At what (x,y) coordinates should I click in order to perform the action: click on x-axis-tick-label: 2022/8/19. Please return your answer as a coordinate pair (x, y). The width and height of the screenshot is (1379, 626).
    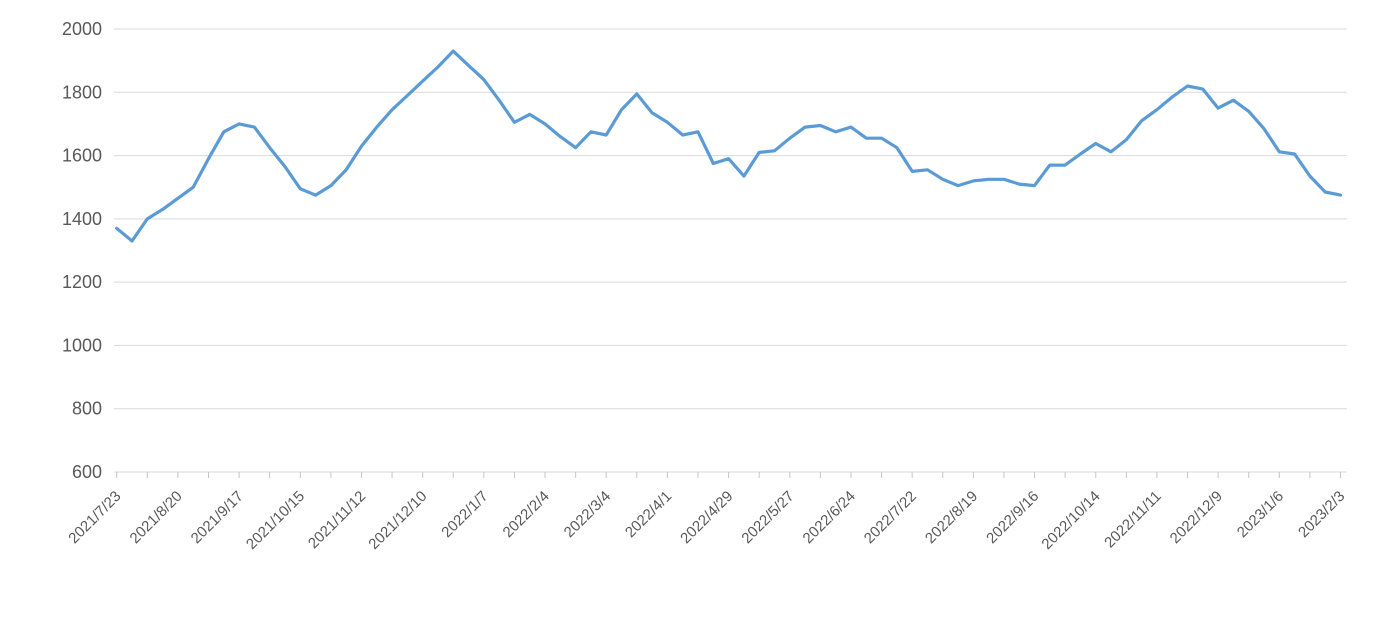
    Looking at the image, I should click on (951, 517).